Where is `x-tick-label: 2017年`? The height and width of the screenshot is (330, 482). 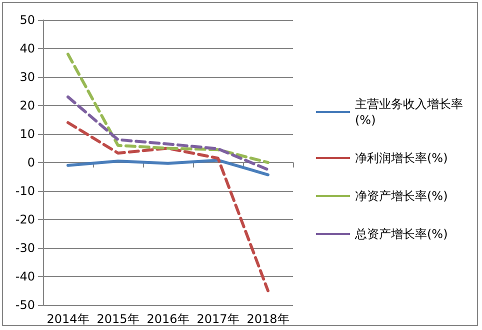
x-tick-label: 2017年 is located at coordinates (218, 319).